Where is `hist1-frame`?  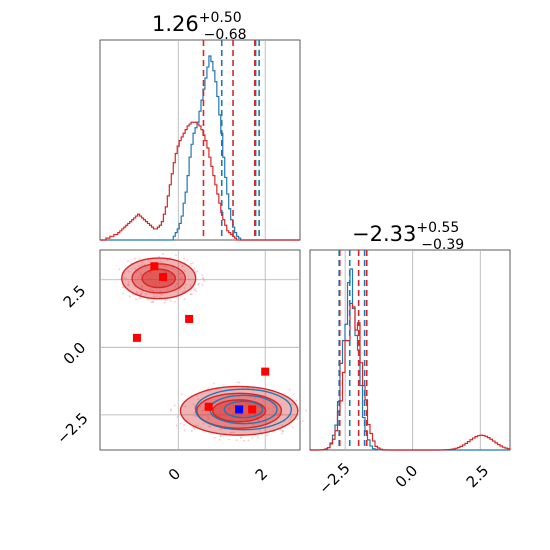
hist1-frame is located at coordinates (200, 140).